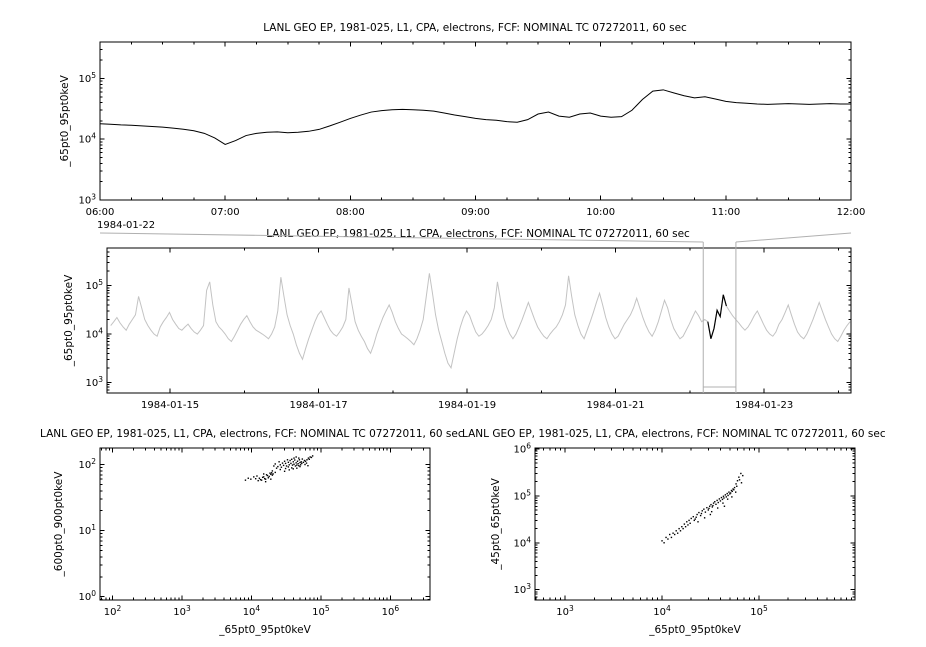 The image size is (926, 647). I want to click on zoom-selection-box, so click(719, 317).